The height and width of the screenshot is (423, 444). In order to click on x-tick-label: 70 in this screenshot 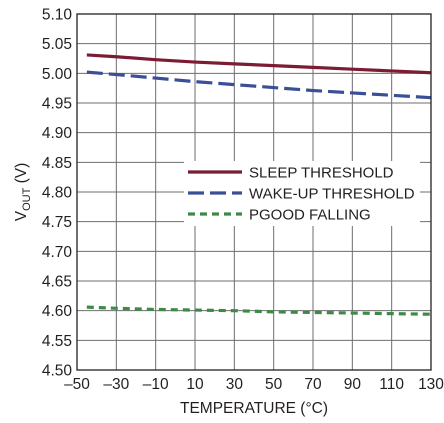, I will do `click(313, 384)`.